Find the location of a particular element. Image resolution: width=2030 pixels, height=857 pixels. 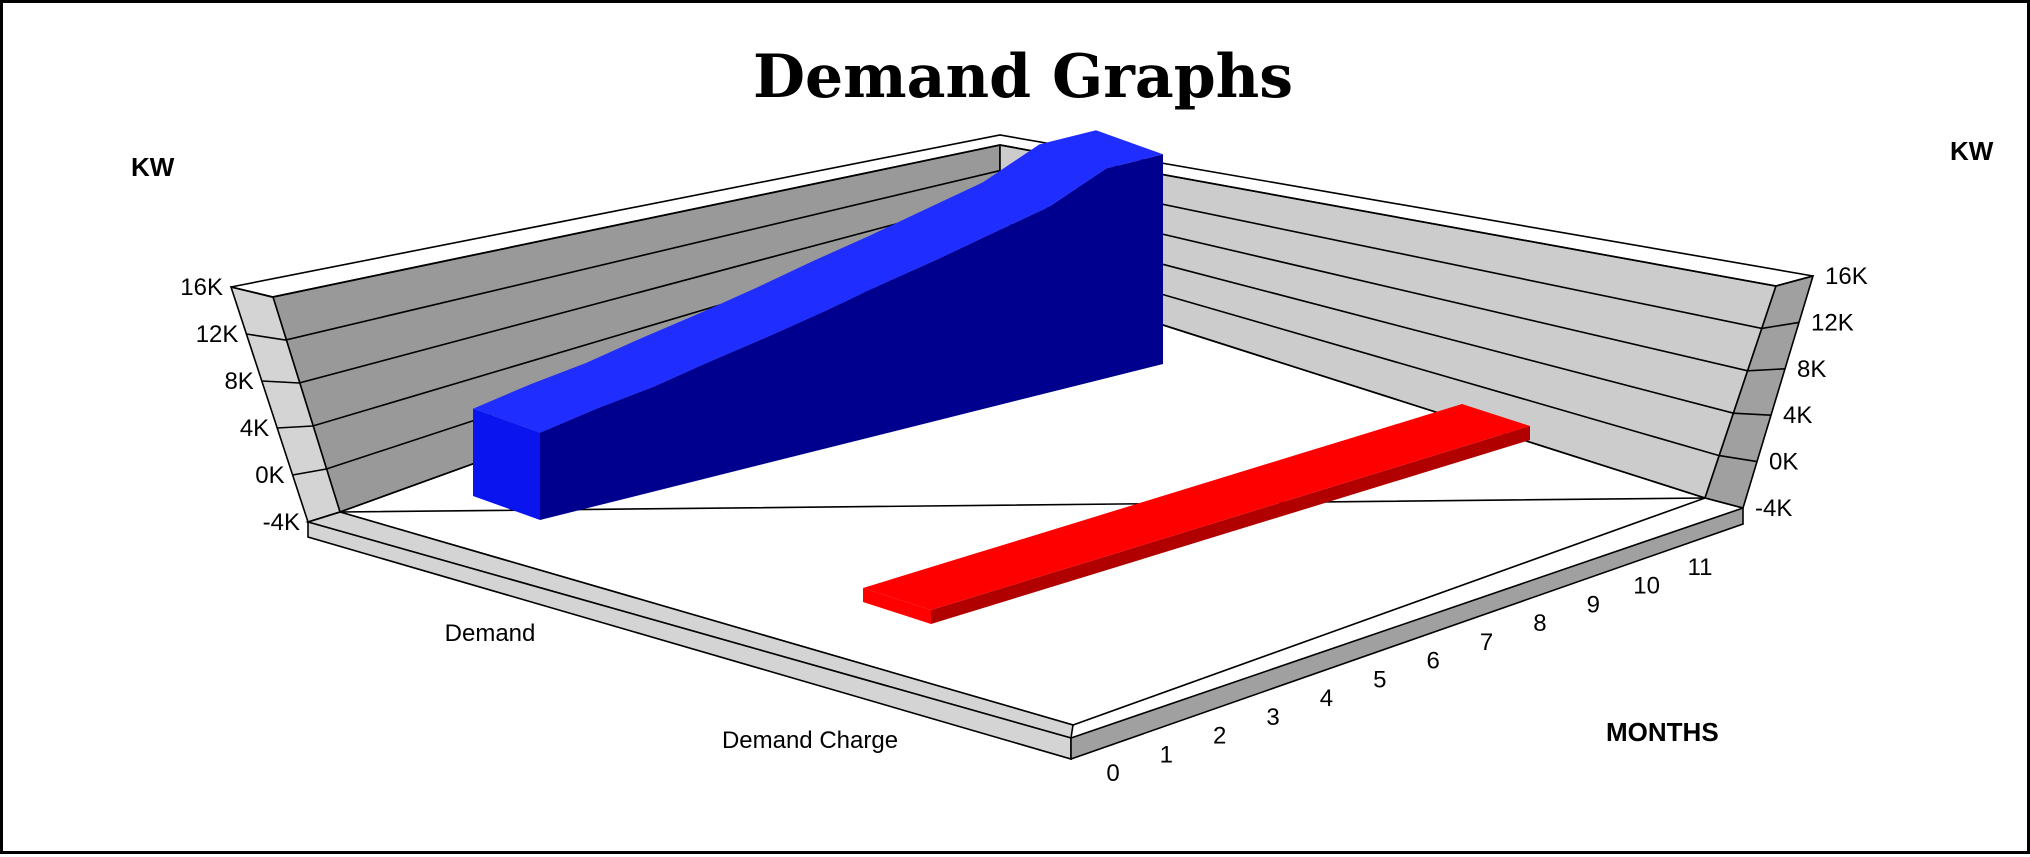

y-tick-label-right: -4K is located at coordinates (1773, 508).